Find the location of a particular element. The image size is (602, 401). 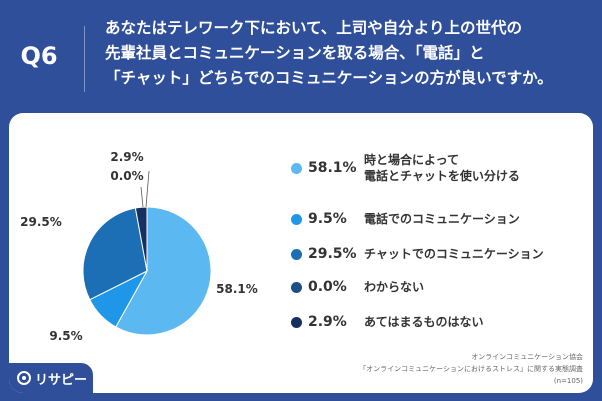

legend-item: 0.0% わからない is located at coordinates (357, 287).